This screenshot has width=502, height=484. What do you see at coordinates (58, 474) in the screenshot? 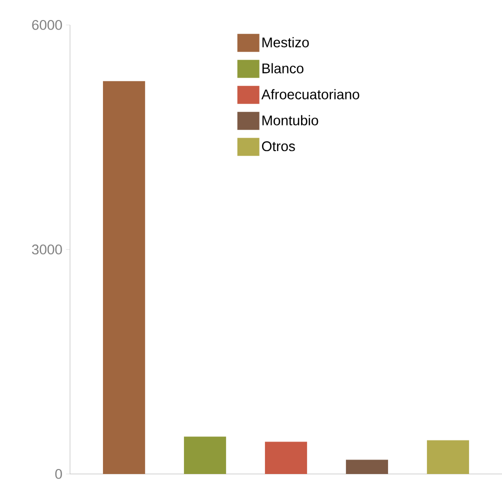
I see `y-tick-label: 0` at bounding box center [58, 474].